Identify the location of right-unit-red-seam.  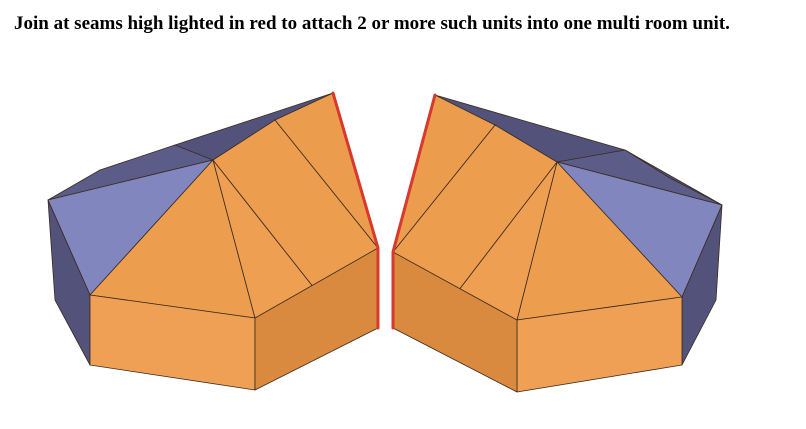
(414, 211).